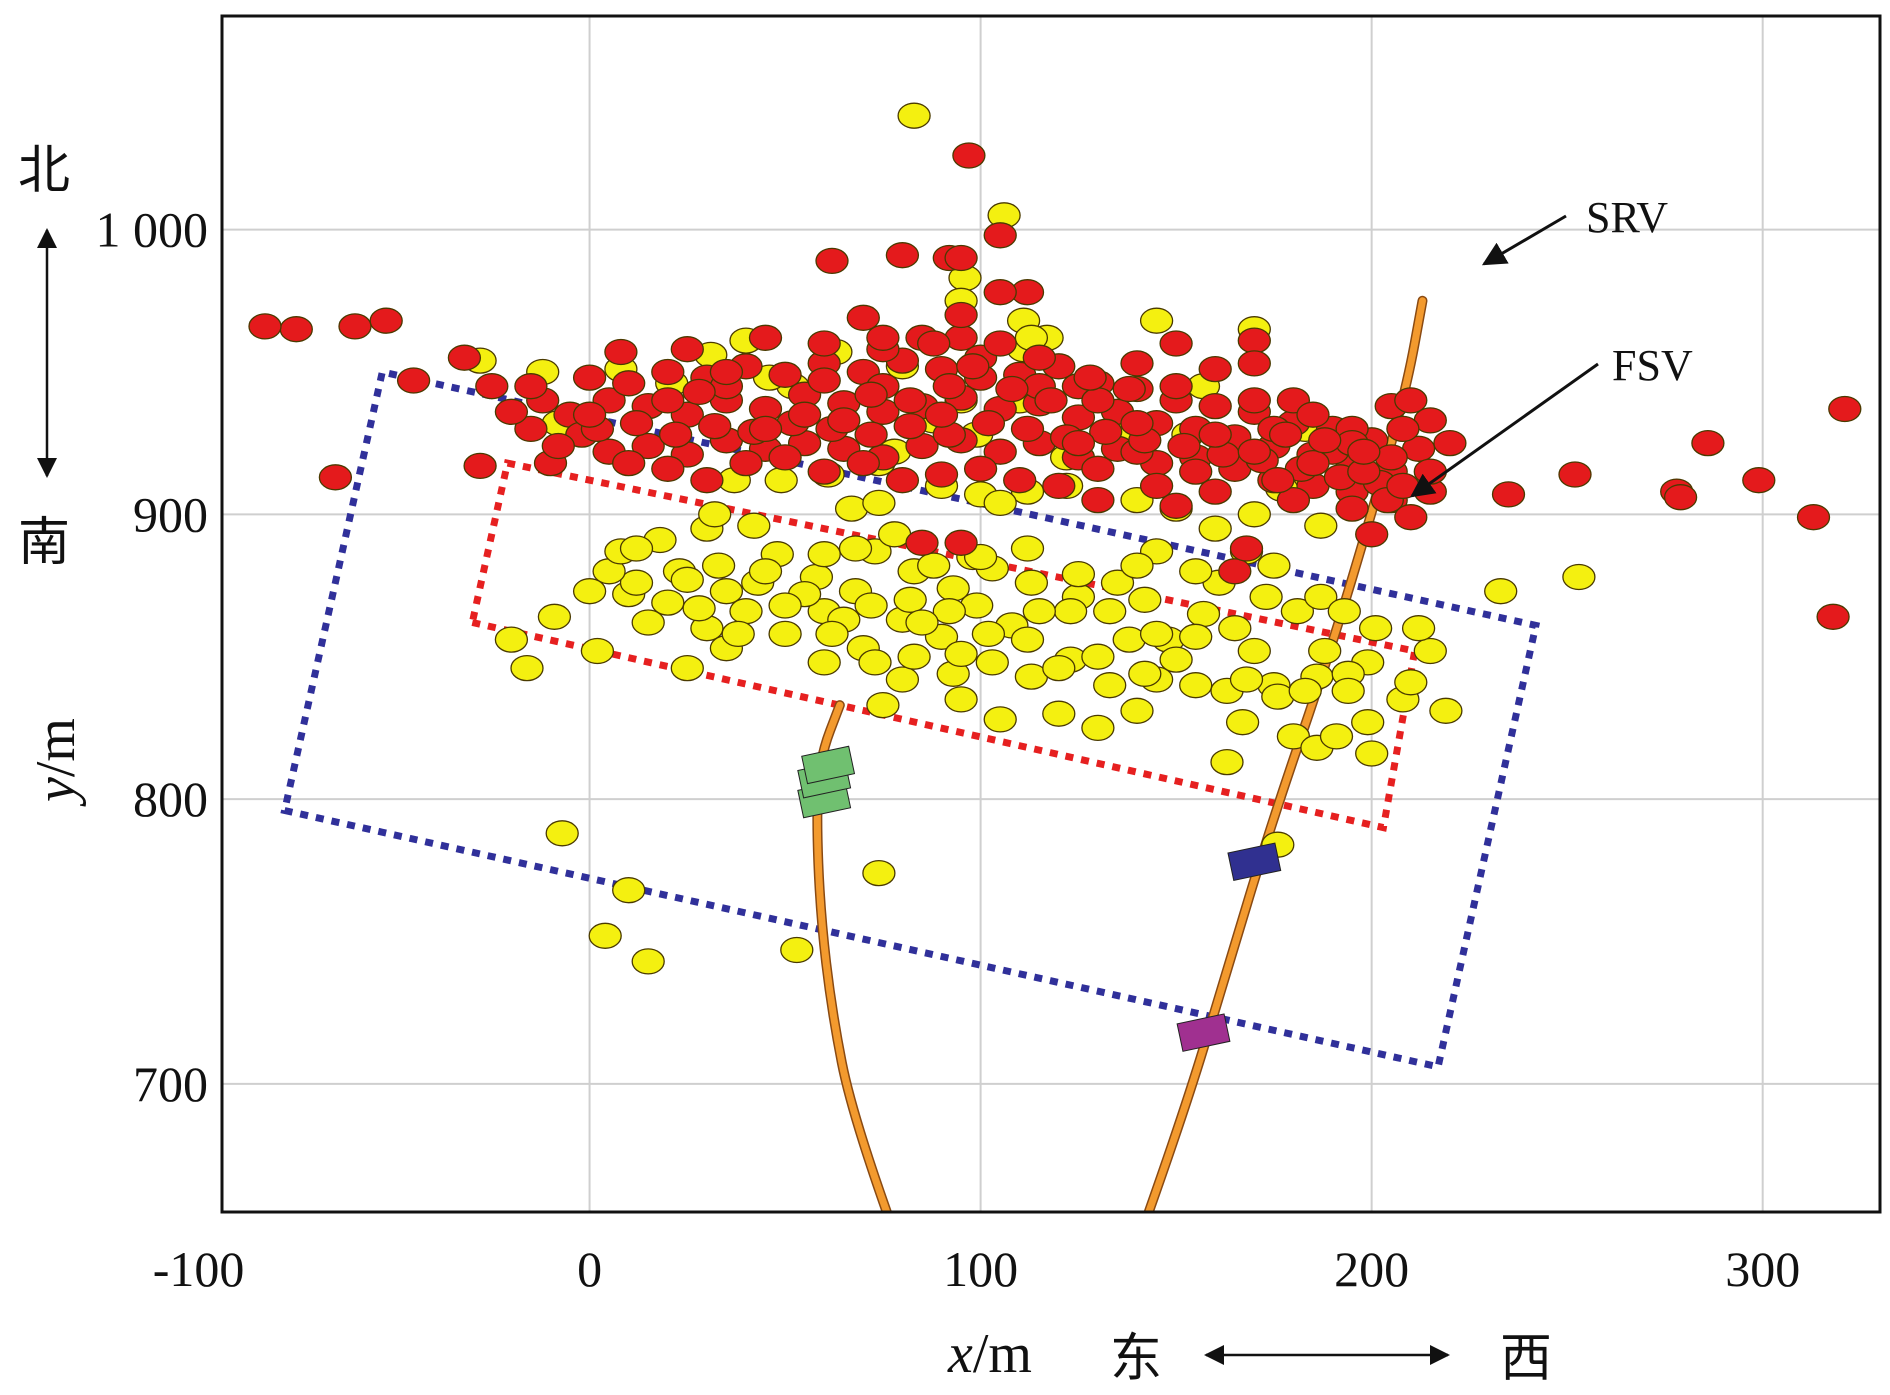 The width and height of the screenshot is (1890, 1395). Describe the element at coordinates (1203, 1032) in the screenshot. I see `stage-marker` at that location.